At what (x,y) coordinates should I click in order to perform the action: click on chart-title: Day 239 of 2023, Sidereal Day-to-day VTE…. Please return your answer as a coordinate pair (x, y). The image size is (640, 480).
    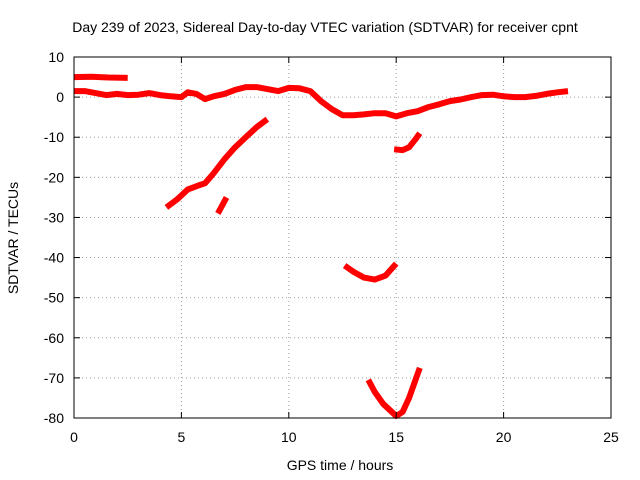
    Looking at the image, I should click on (325, 27).